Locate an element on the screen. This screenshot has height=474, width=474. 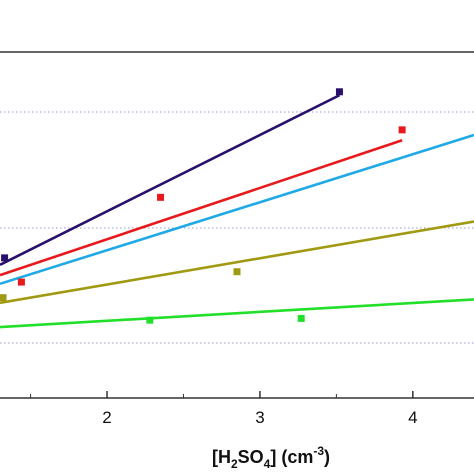
x-ticks: 2 3 4 is located at coordinates (224, 409).